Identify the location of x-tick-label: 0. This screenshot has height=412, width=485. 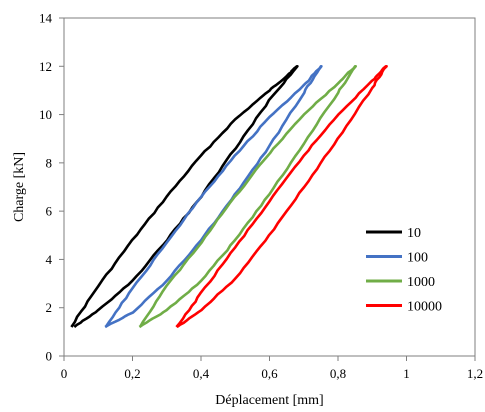
(64, 373).